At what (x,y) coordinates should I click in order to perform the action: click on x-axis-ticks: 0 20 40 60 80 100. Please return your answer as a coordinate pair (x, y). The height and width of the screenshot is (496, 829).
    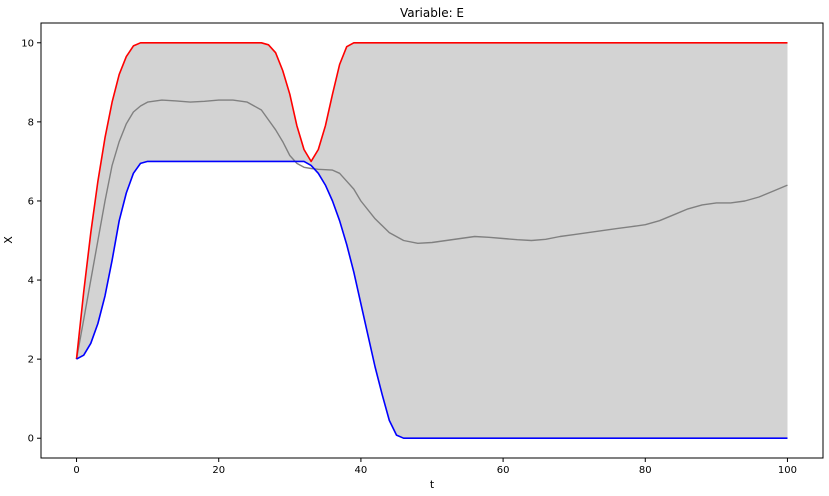
    Looking at the image, I should click on (435, 467).